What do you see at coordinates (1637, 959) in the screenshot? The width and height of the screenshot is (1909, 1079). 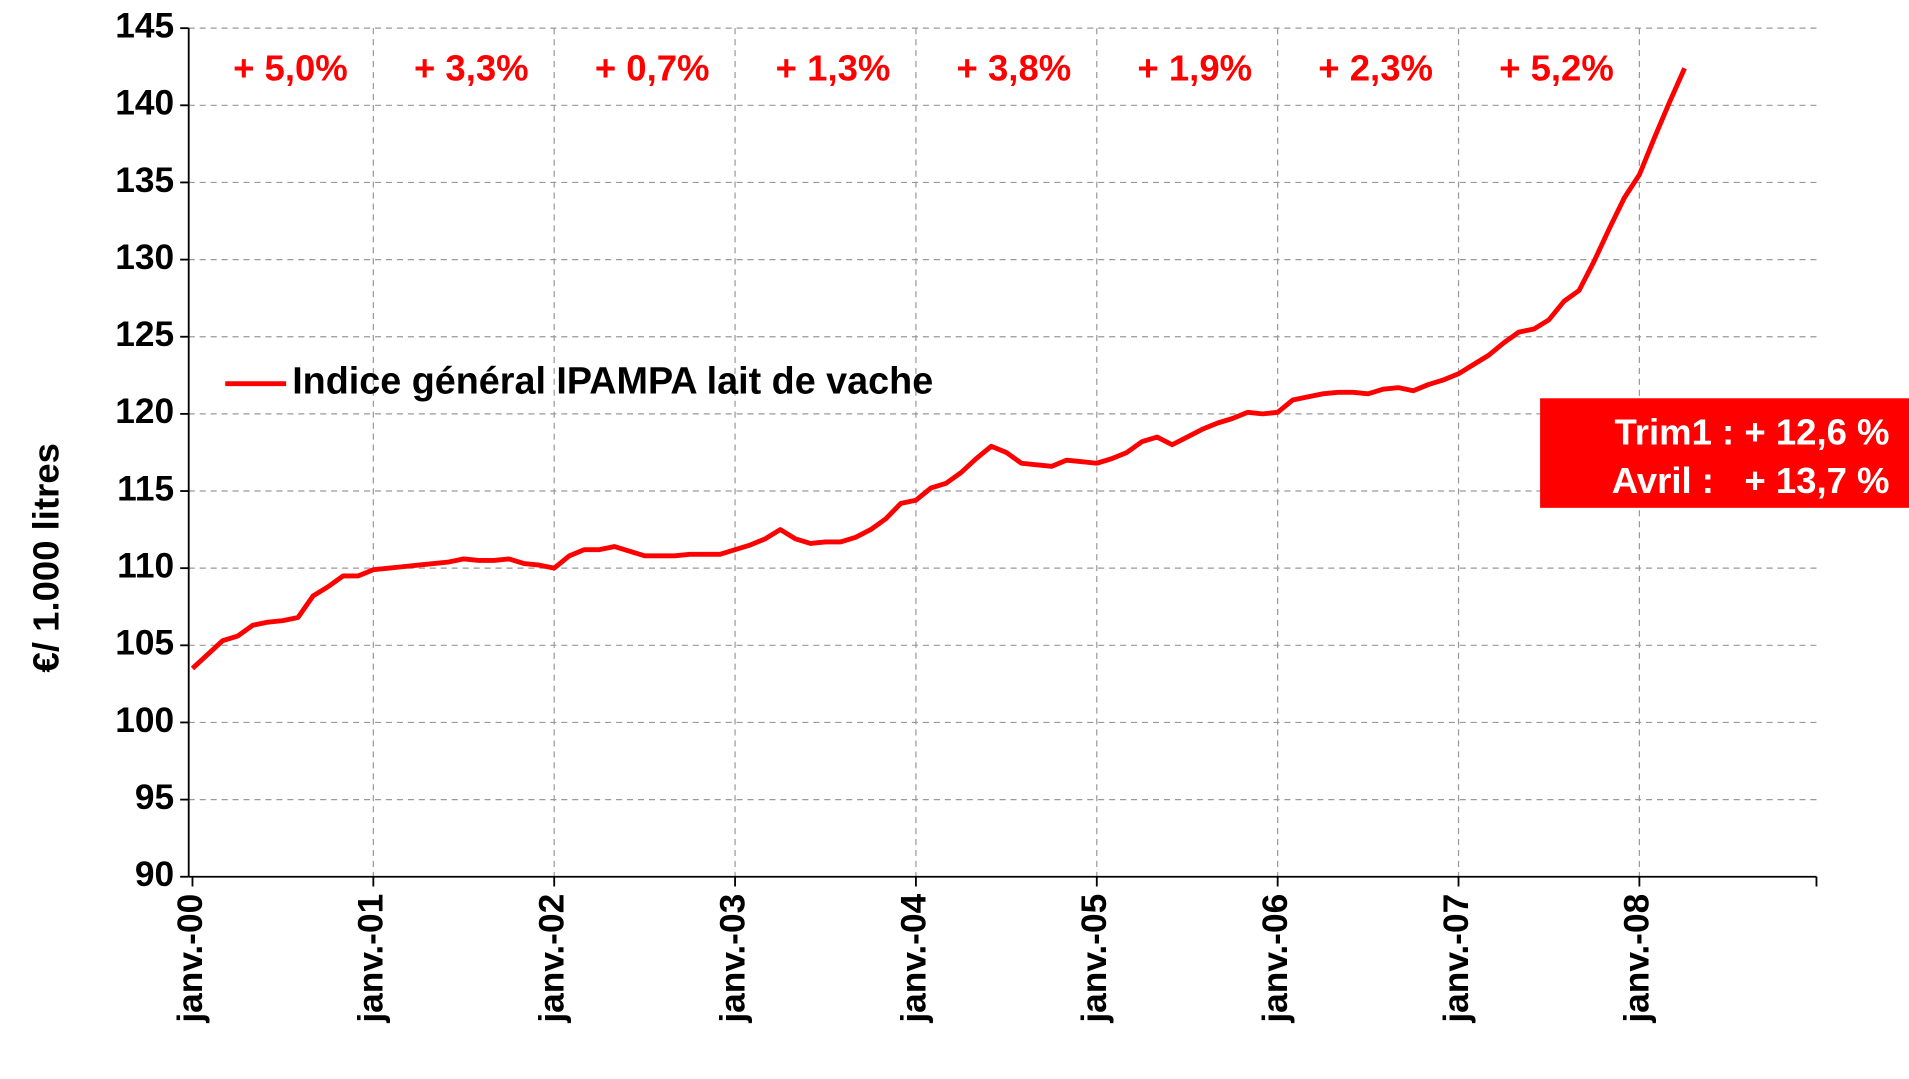 I see `x-tick-label: janv.-08` at bounding box center [1637, 959].